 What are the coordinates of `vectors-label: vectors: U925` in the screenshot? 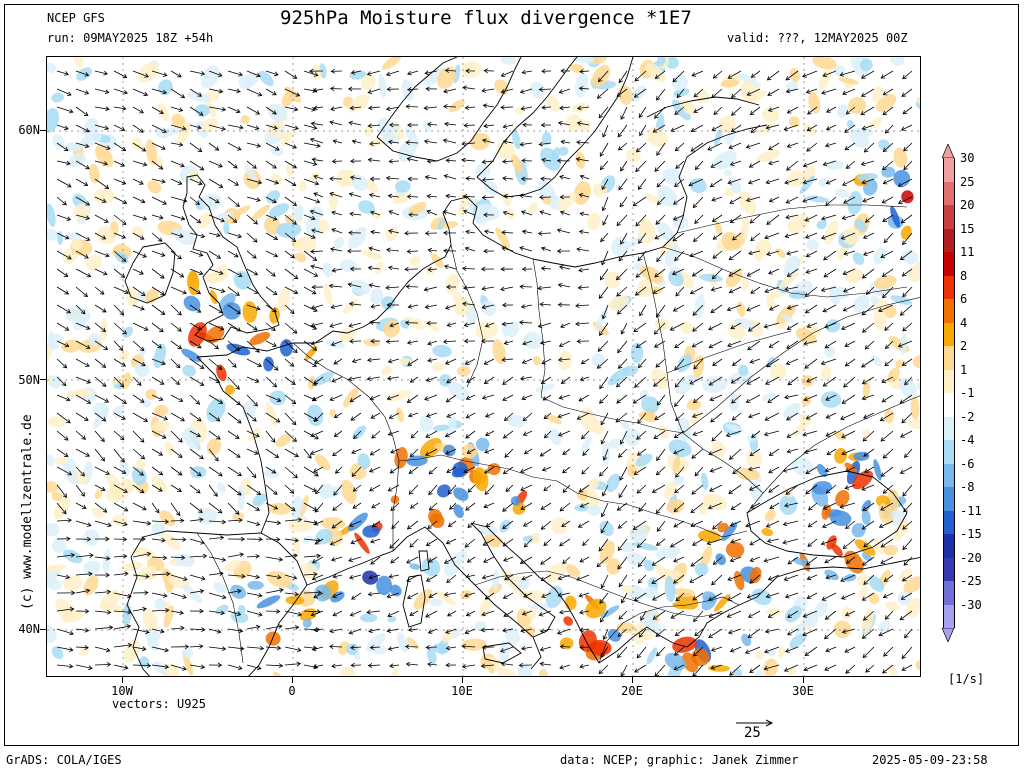 It's located at (159, 704).